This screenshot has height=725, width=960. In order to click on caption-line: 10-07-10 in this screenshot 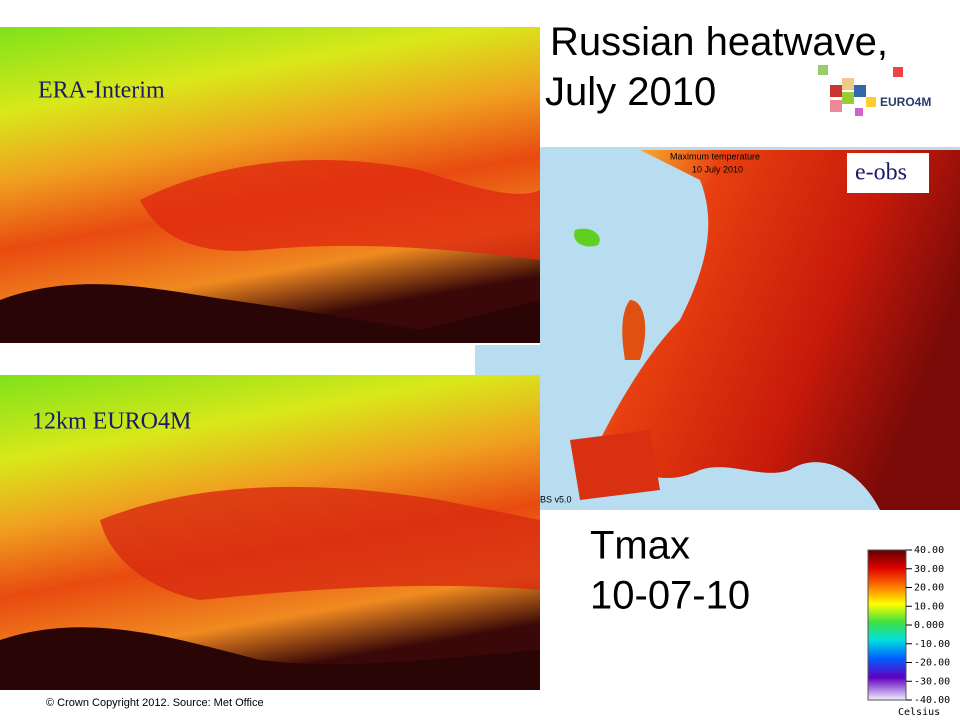, I will do `click(670, 596)`.